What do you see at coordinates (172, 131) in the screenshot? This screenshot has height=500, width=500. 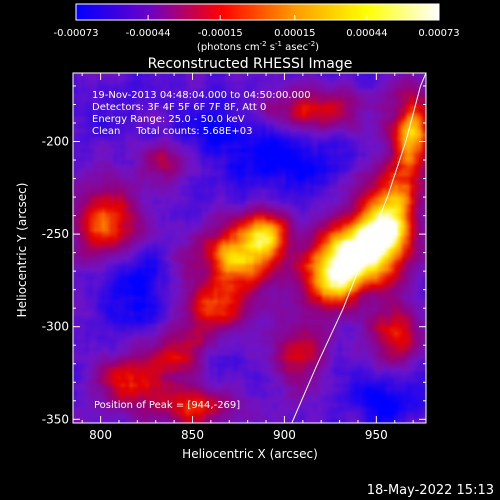 I see `annotation-clean: Clean Total counts: 5.68E+03` at bounding box center [172, 131].